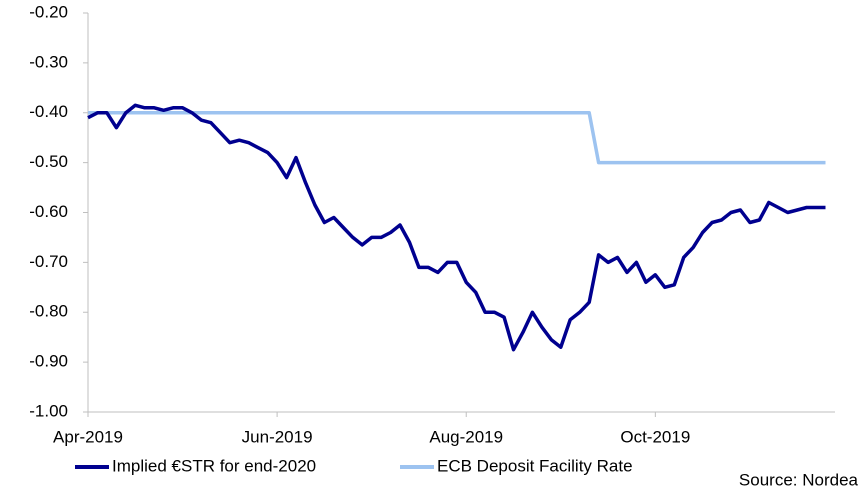 The width and height of the screenshot is (862, 498). Describe the element at coordinates (88, 436) in the screenshot. I see `x-tick-label: Apr-2019` at that location.